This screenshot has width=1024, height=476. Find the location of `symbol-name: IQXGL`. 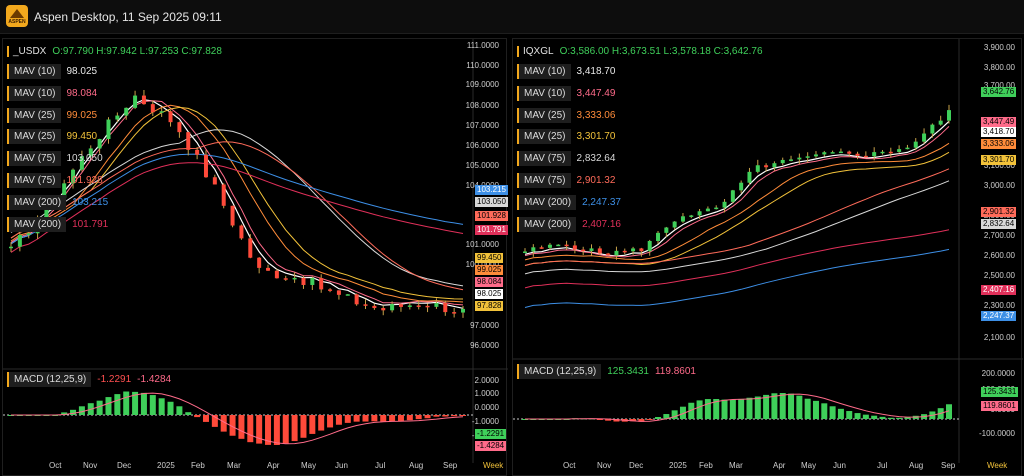

symbol-name: IQXGL is located at coordinates (535, 51).